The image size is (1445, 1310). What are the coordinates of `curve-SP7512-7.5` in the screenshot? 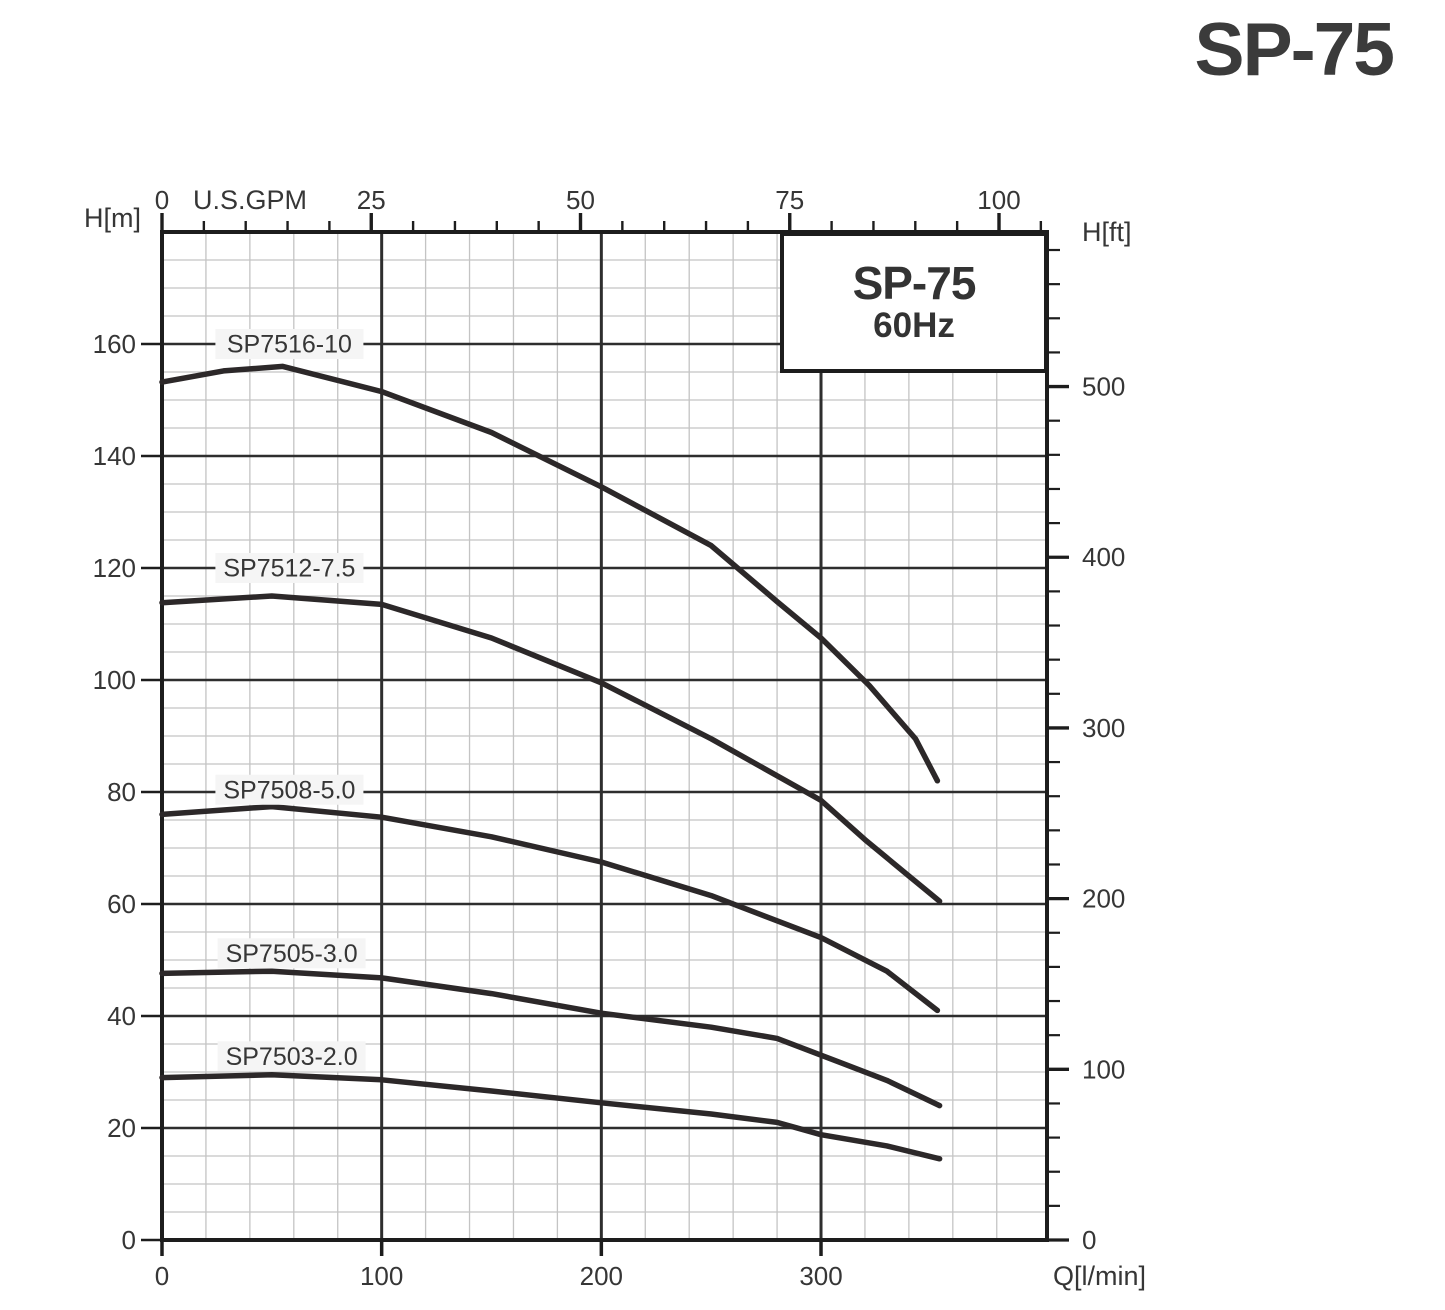 It's located at (551, 748).